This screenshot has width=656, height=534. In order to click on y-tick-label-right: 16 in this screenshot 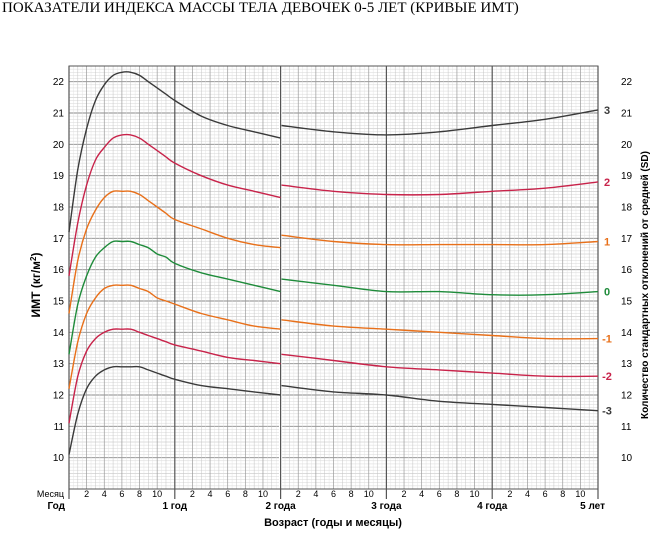, I will do `click(627, 270)`.